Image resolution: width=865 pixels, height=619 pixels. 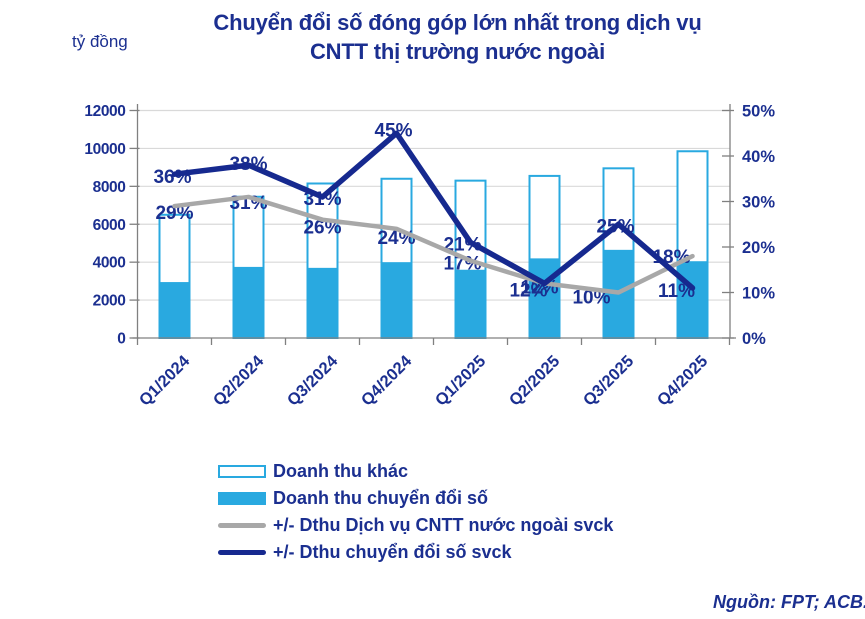 I want to click on x-axis-category-label-text: Q2/2024, so click(x=239, y=381).